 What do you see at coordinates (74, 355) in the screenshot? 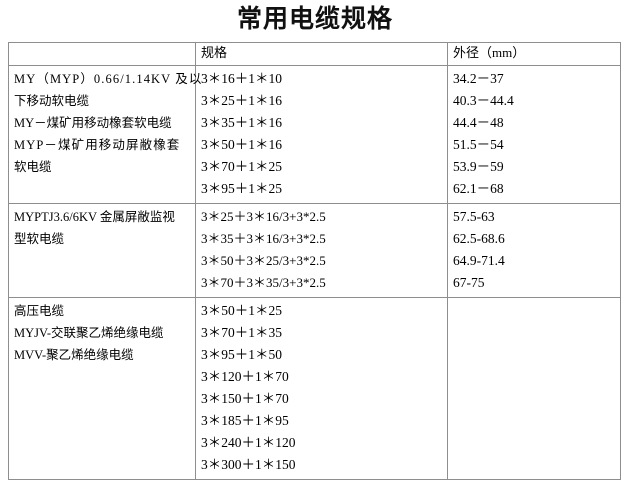
I see `cable-name-line: MVV-聚乙烯绝缘电缆` at bounding box center [74, 355].